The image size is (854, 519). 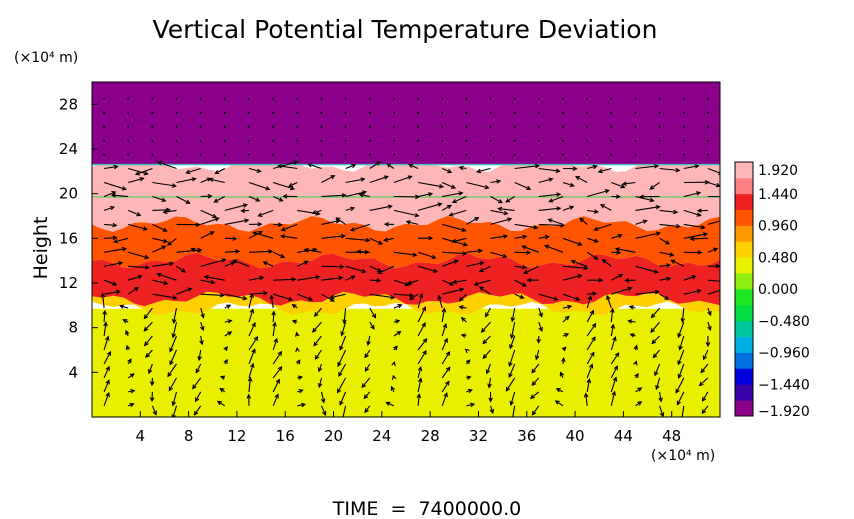 I want to click on colorbar-tick-label: −0.960, so click(x=784, y=354).